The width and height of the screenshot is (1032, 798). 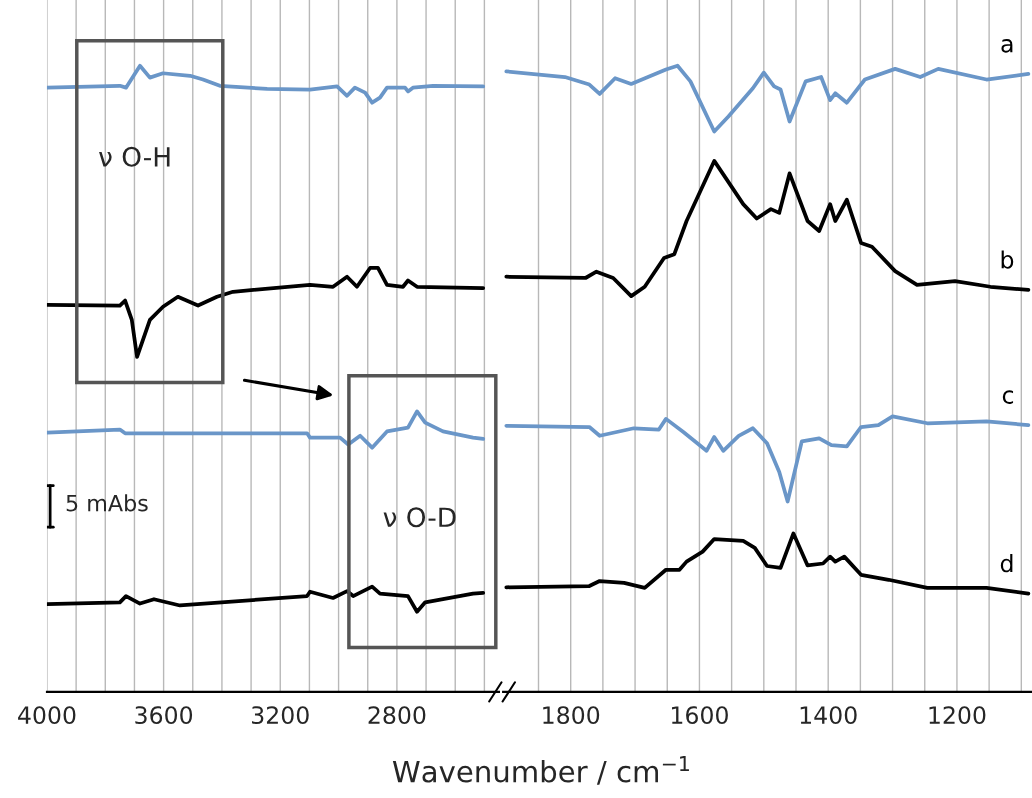 What do you see at coordinates (397, 715) in the screenshot?
I see `x-tick-label: 2800` at bounding box center [397, 715].